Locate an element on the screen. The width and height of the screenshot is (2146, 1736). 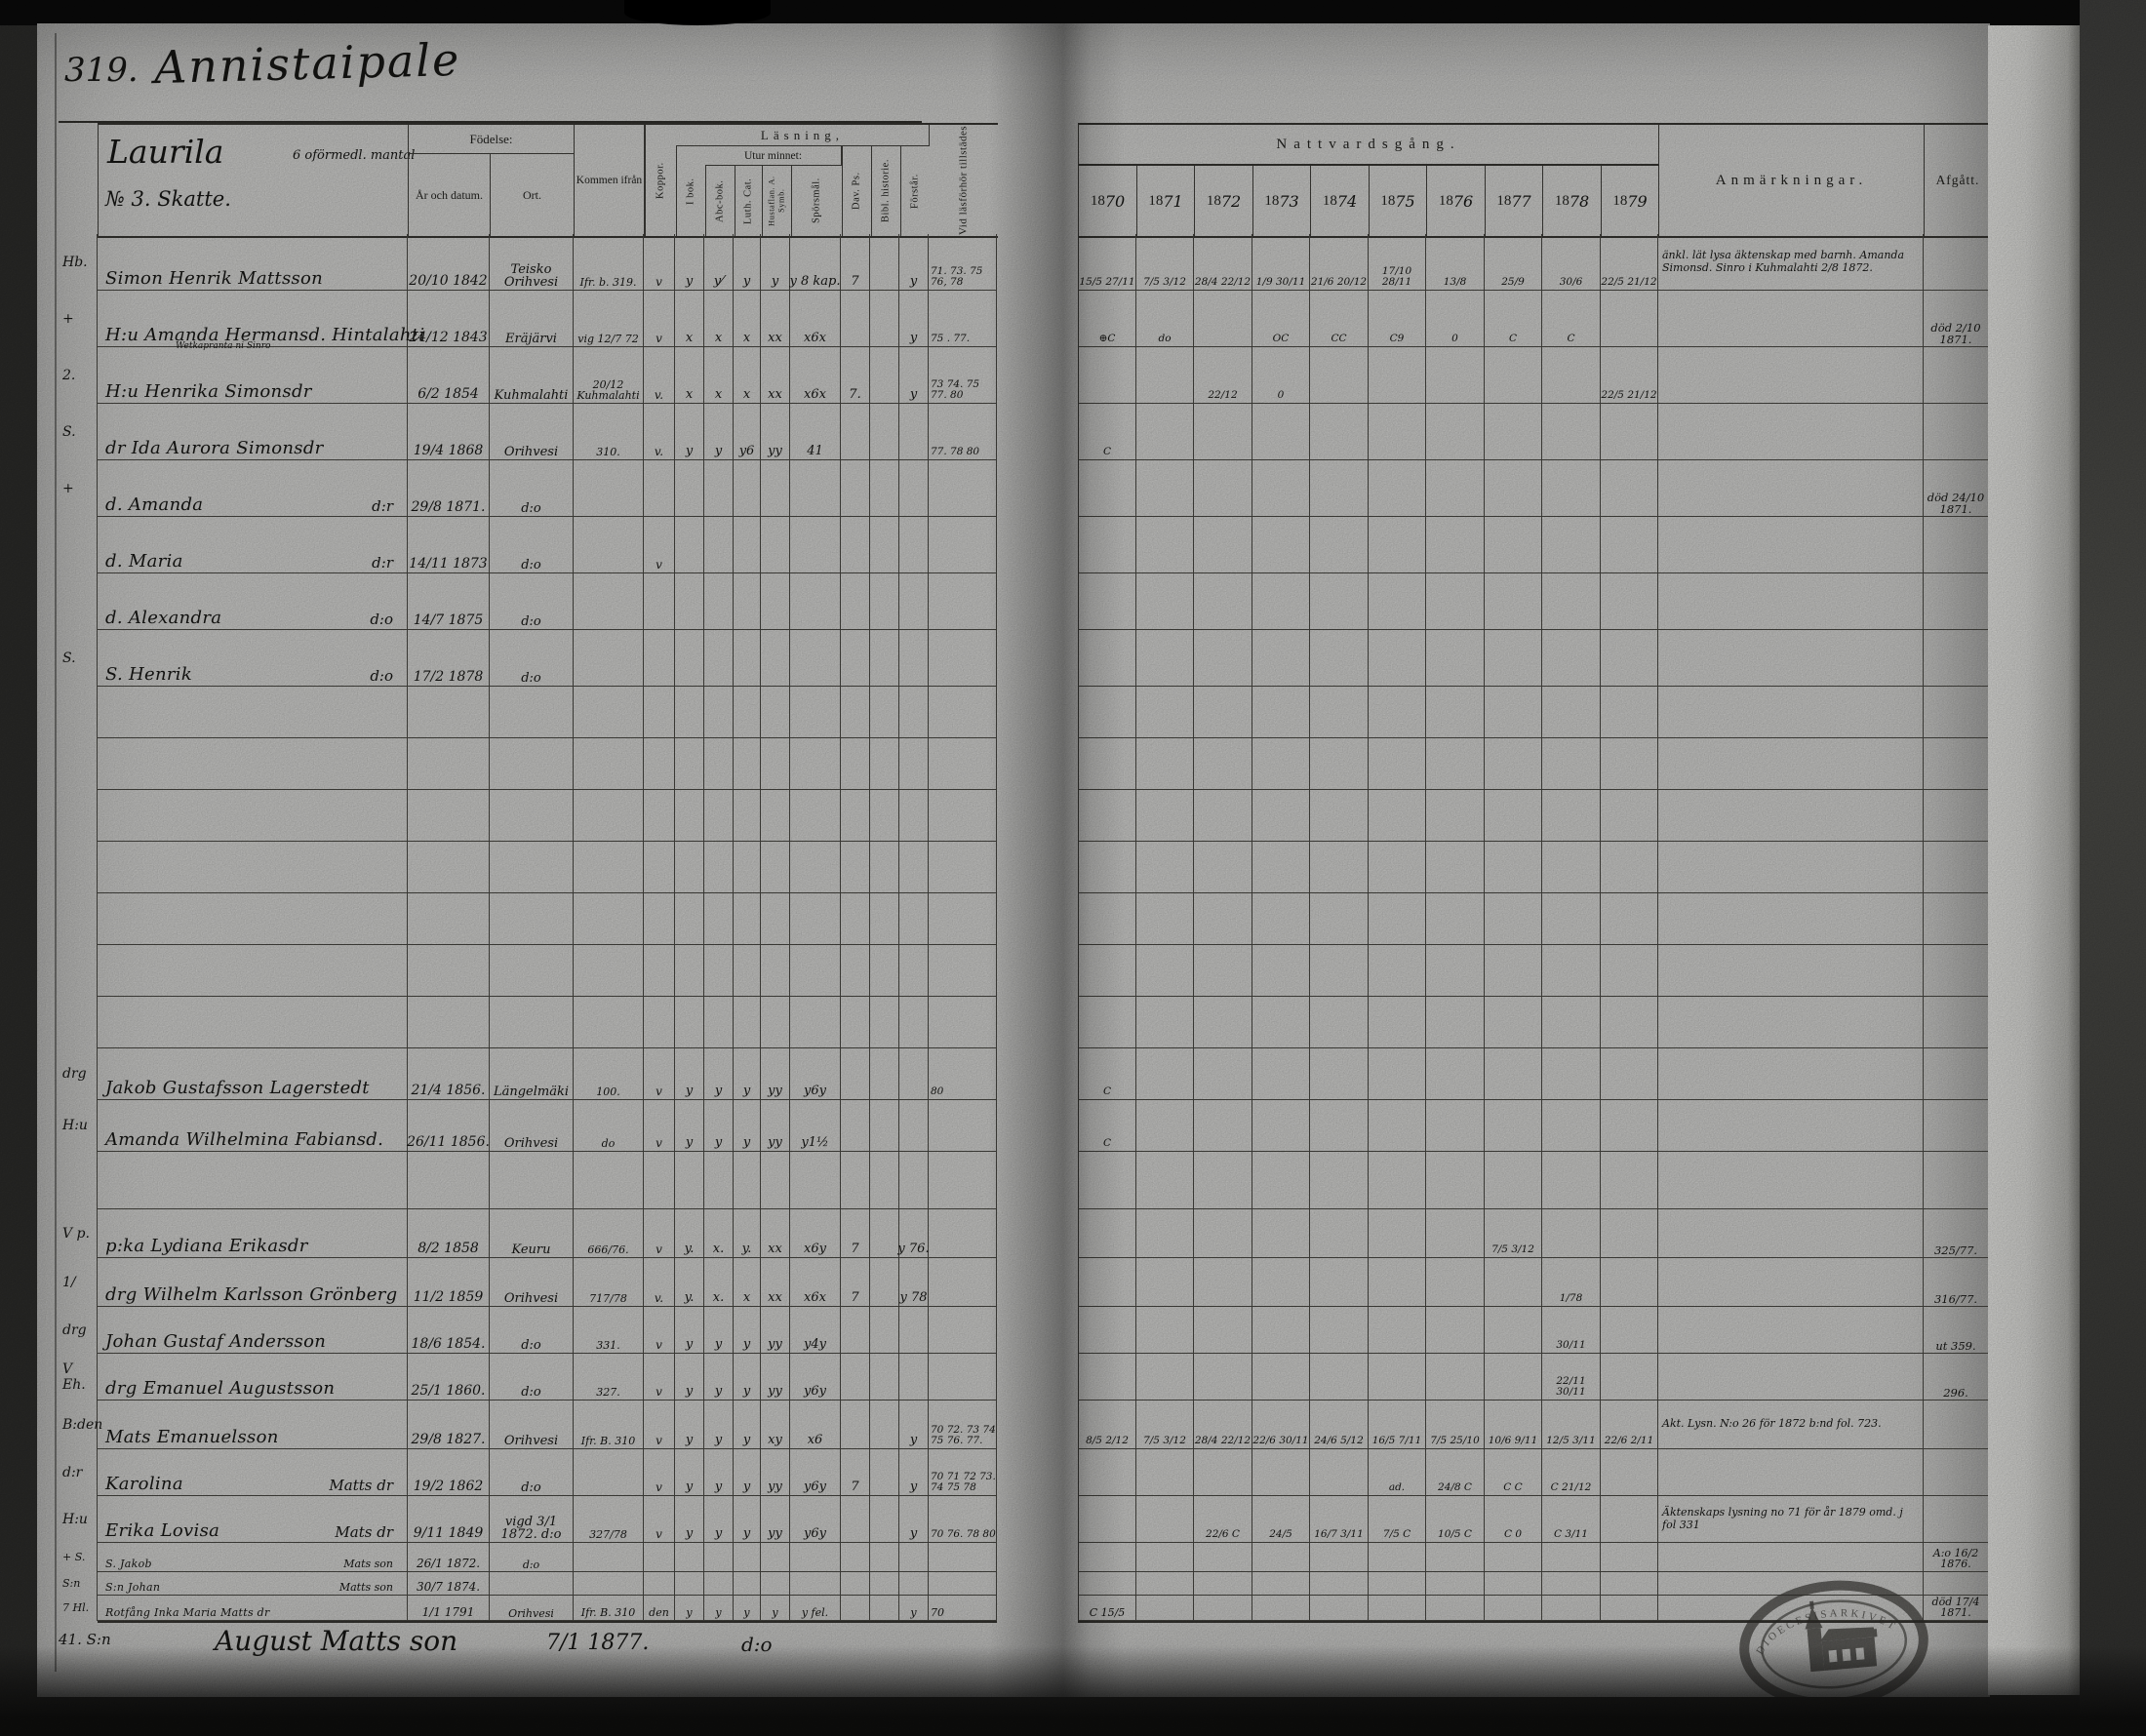
cell-m is located at coordinates (79, 1022).